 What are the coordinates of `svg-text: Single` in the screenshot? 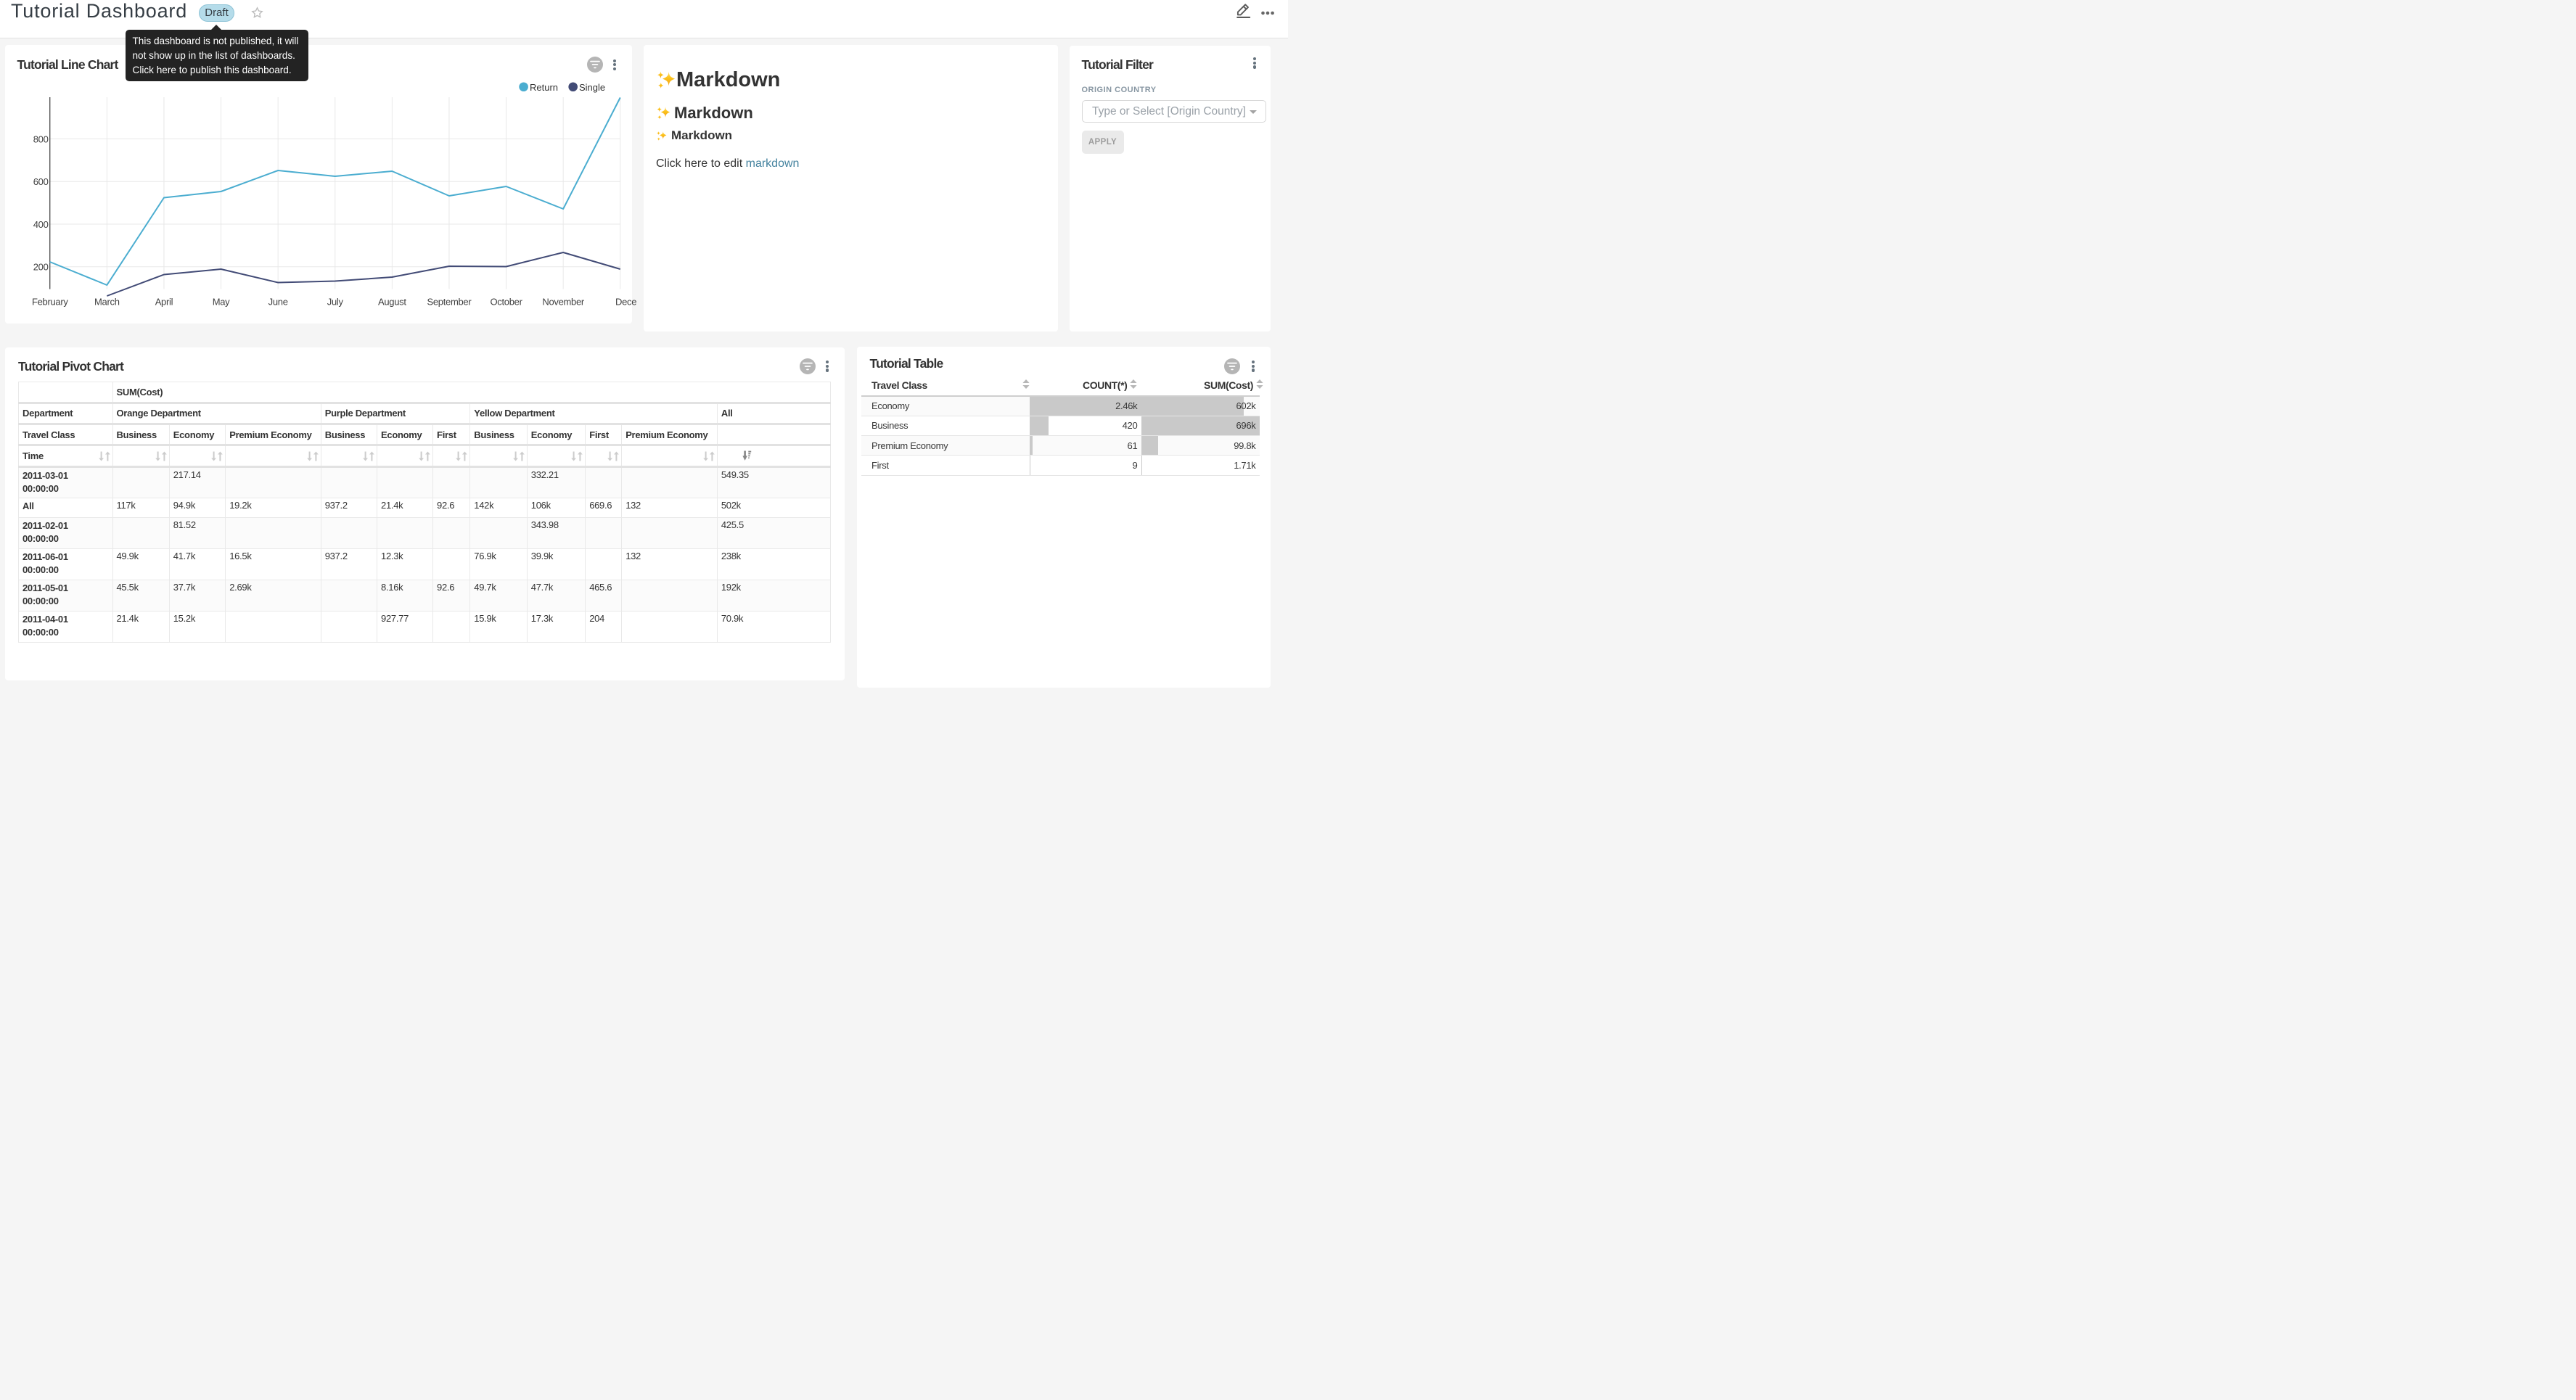 It's located at (592, 87).